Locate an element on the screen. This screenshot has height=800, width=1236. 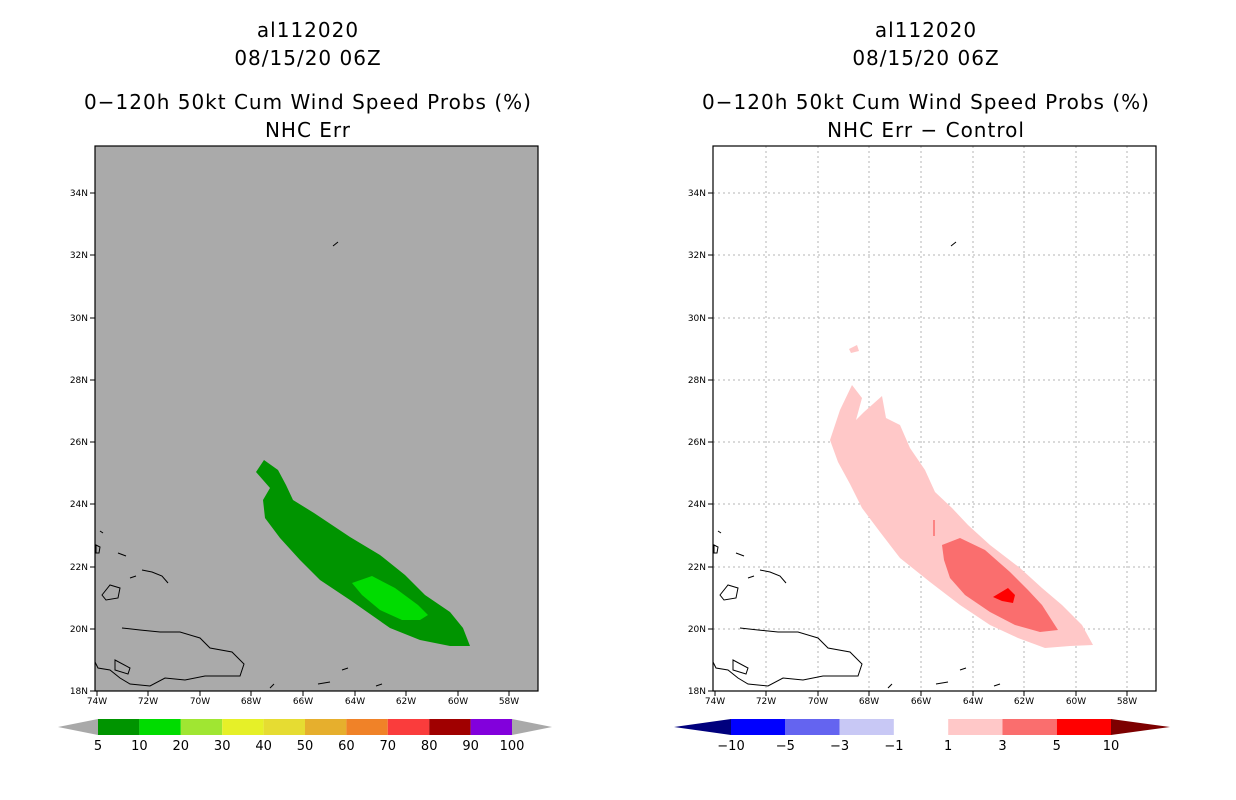
left-lon-label: 58W is located at coordinates (509, 702).